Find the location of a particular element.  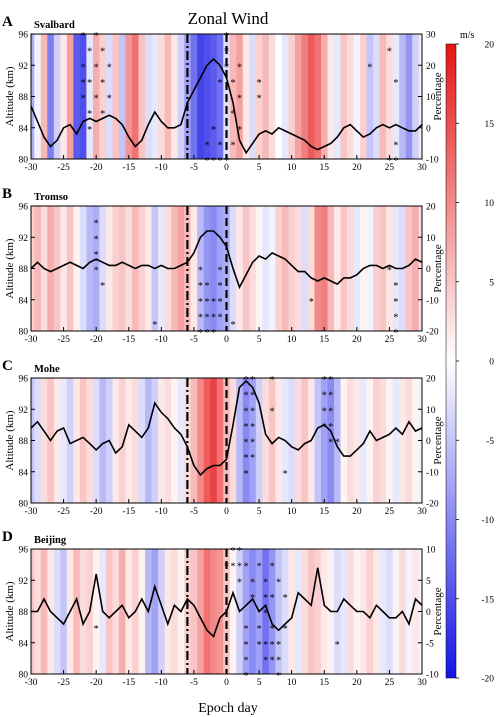

panel-letter: B is located at coordinates (7, 194).